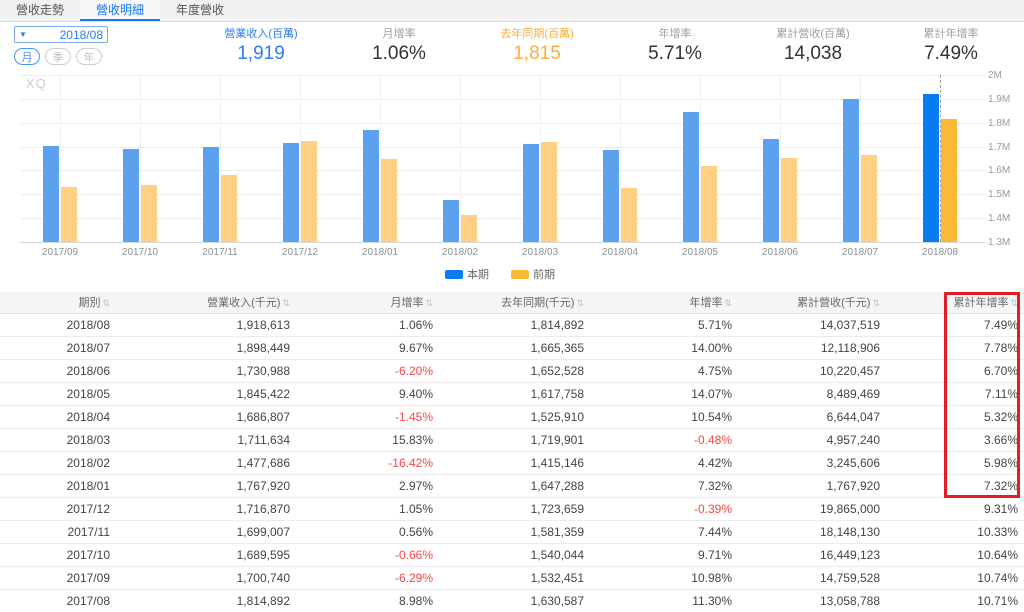 The height and width of the screenshot is (612, 1024). Describe the element at coordinates (955, 348) in the screenshot. I see `cell-累計年增率: 7.78%` at that location.